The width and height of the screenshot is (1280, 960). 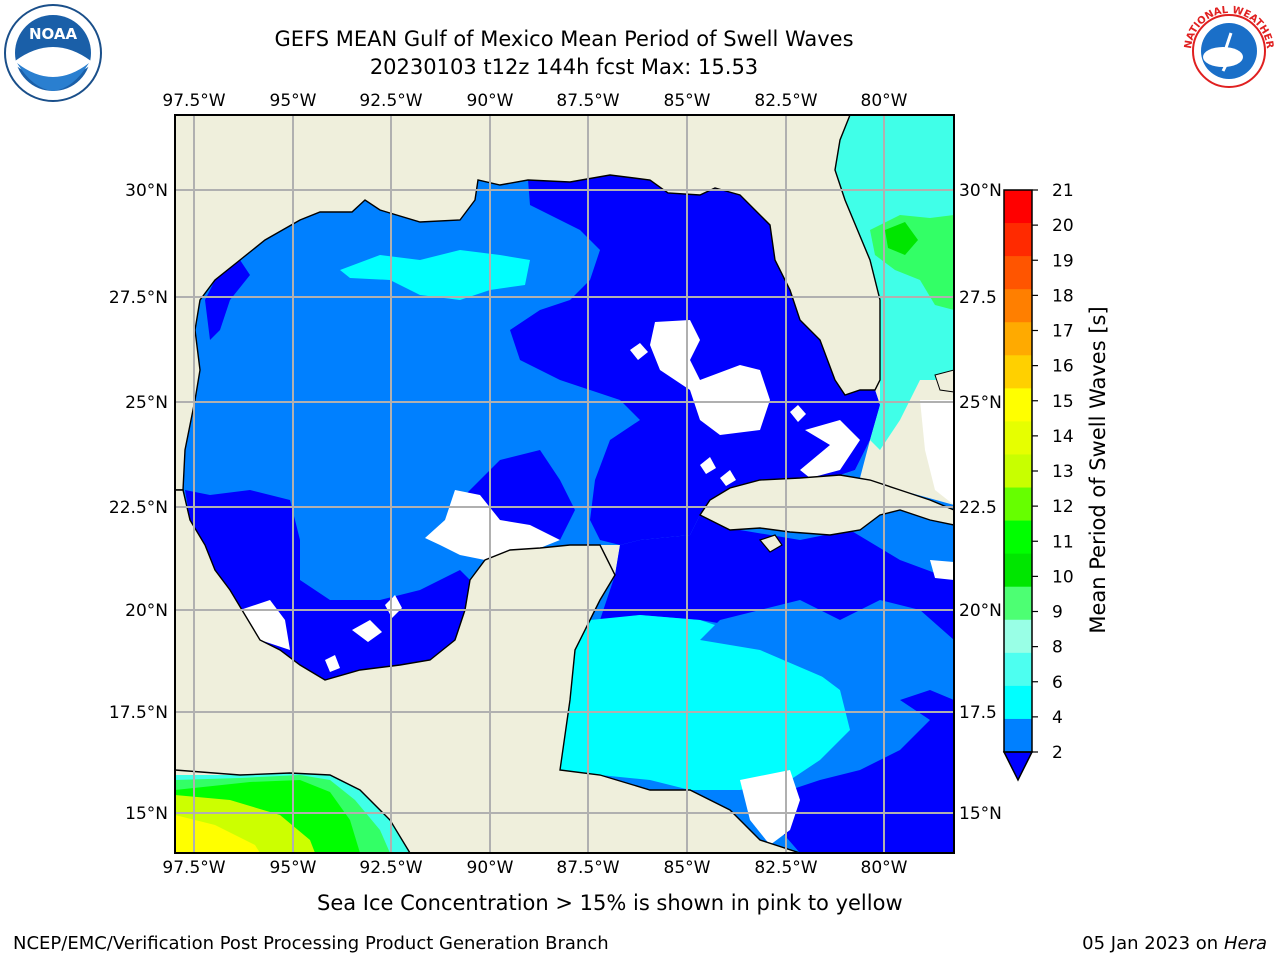 I want to click on colorbar-tick-label: 2, so click(x=1057, y=753).